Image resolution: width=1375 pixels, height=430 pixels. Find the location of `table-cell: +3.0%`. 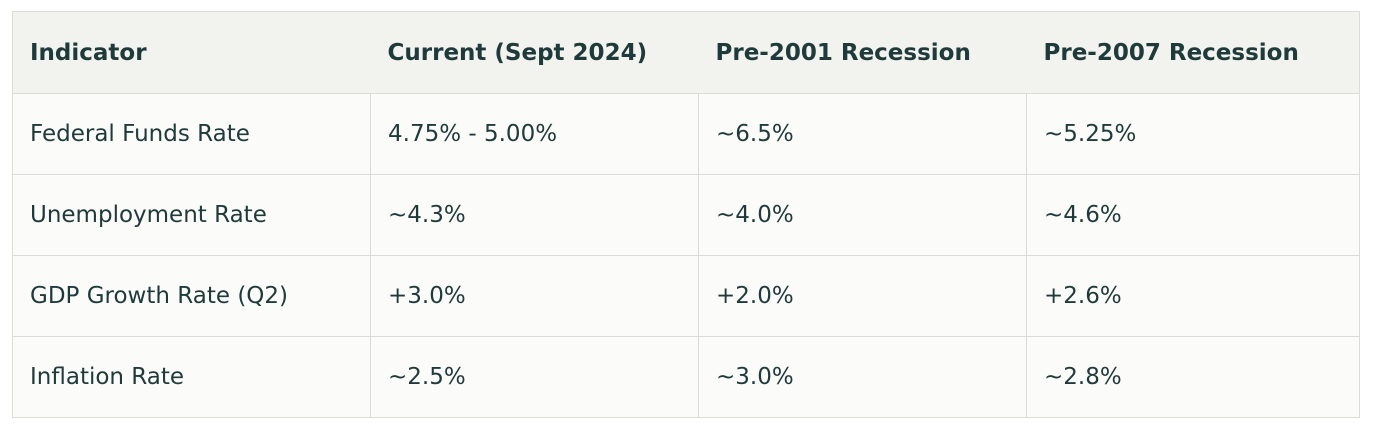

table-cell: +3.0% is located at coordinates (534, 296).